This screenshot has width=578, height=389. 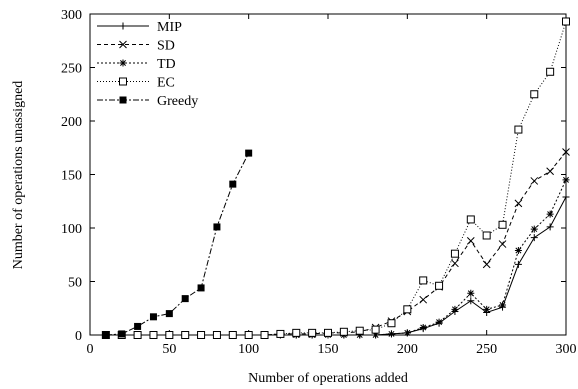 What do you see at coordinates (71, 176) in the screenshot?
I see `y-tick-label: 150` at bounding box center [71, 176].